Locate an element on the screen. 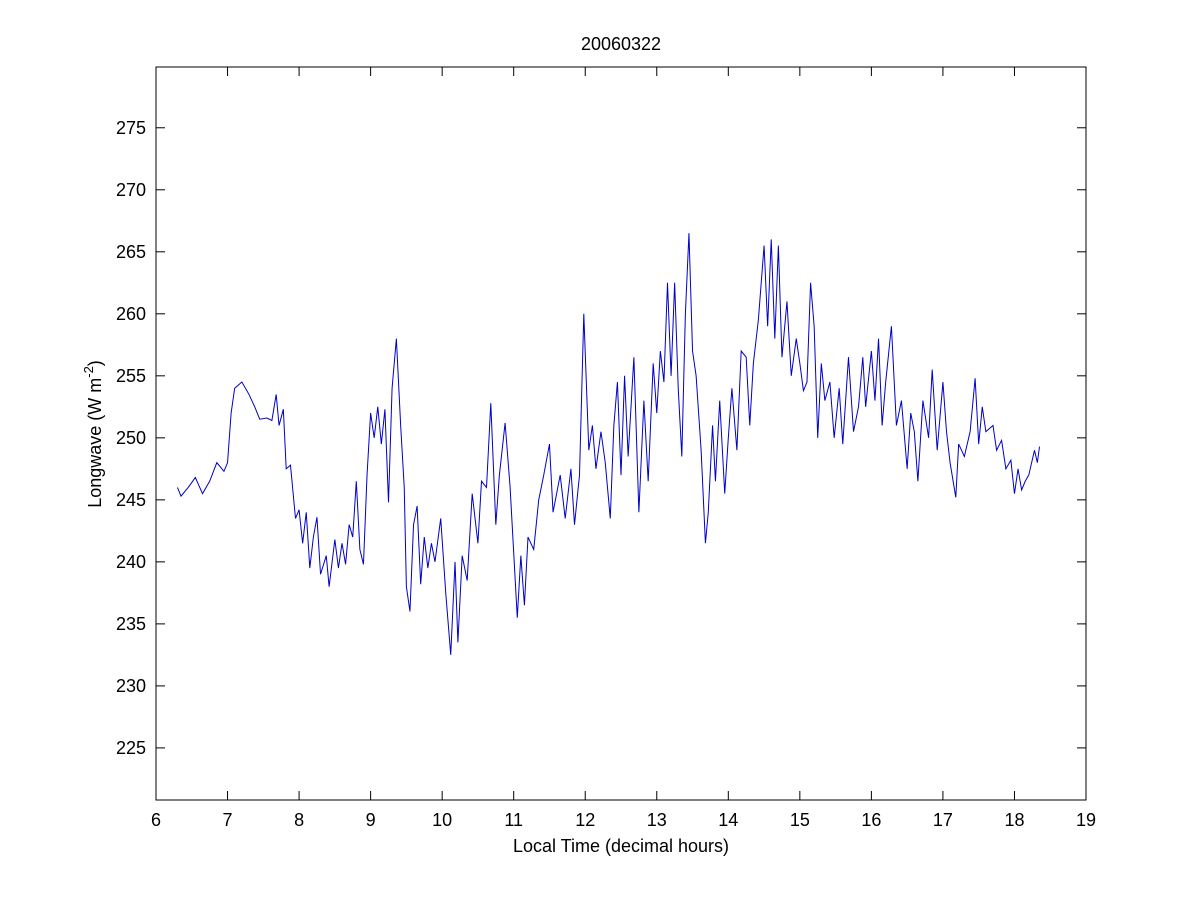 The height and width of the screenshot is (900, 1200). x-tick-label: 17 is located at coordinates (943, 820).